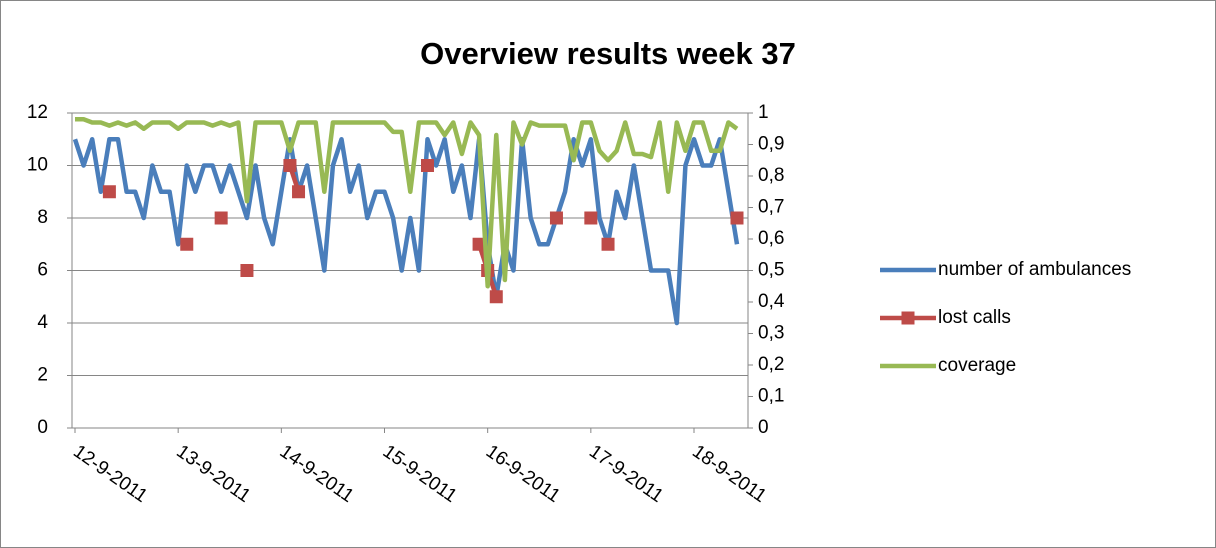 Image resolution: width=1216 pixels, height=548 pixels. What do you see at coordinates (771, 238) in the screenshot?
I see `y2-tick-label: 0,6` at bounding box center [771, 238].